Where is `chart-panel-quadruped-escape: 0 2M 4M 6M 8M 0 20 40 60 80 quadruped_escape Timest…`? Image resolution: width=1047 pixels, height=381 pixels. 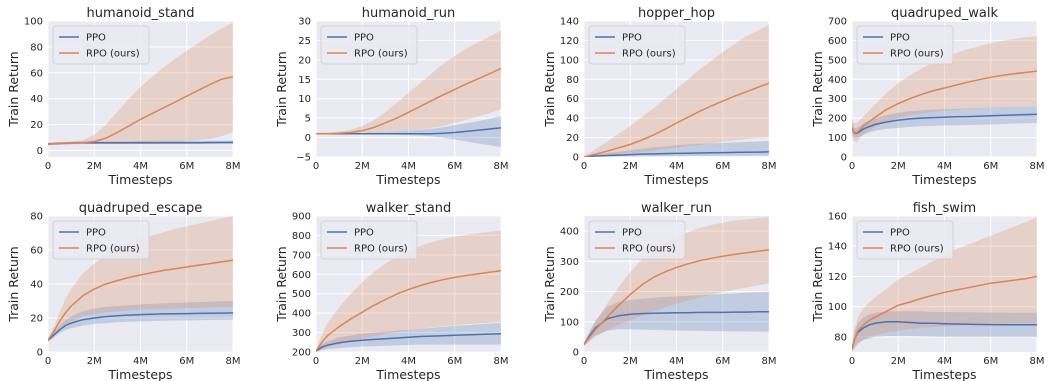 chart-panel-quadruped-escape: 0 2M 4M 6M 8M 0 20 40 60 80 quadruped_escape Timest… is located at coordinates (123, 291).